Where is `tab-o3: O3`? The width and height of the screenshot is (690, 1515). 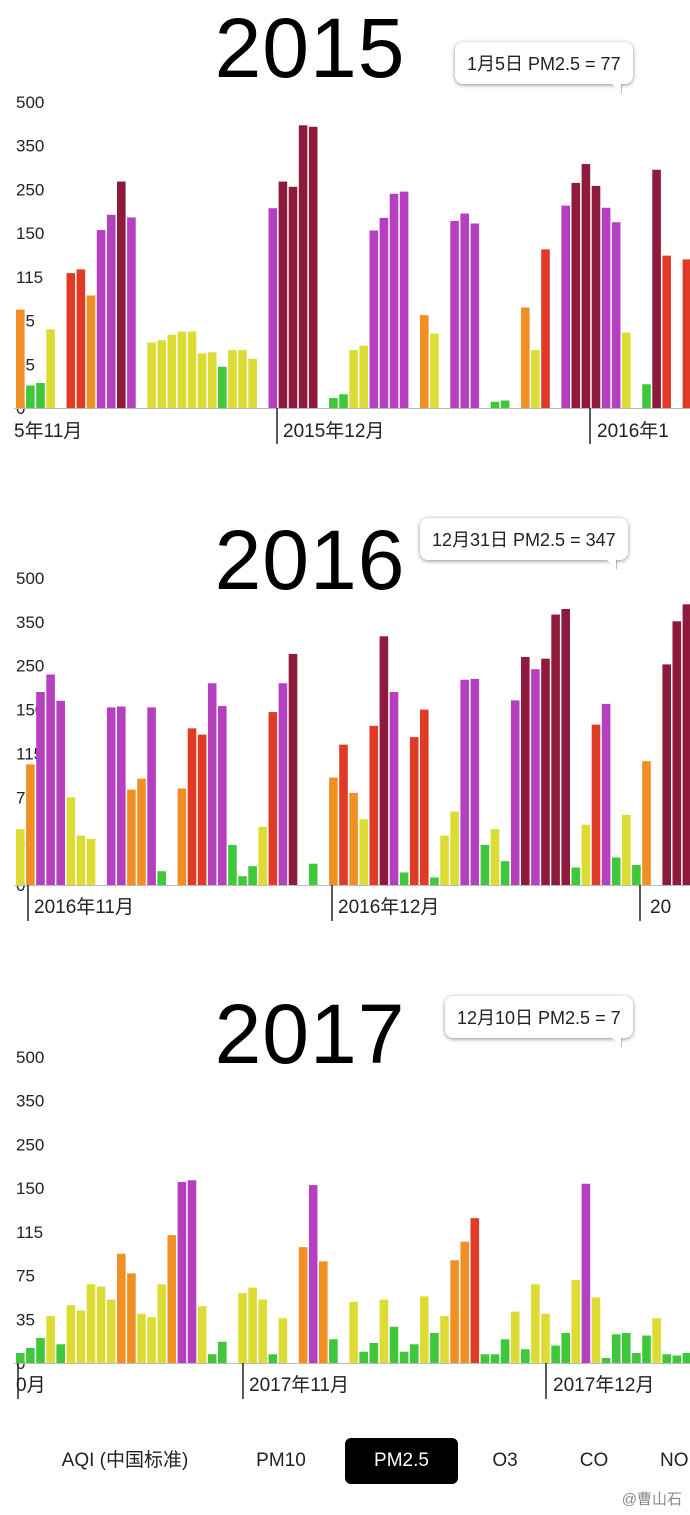 tab-o3: O3 is located at coordinates (505, 1460).